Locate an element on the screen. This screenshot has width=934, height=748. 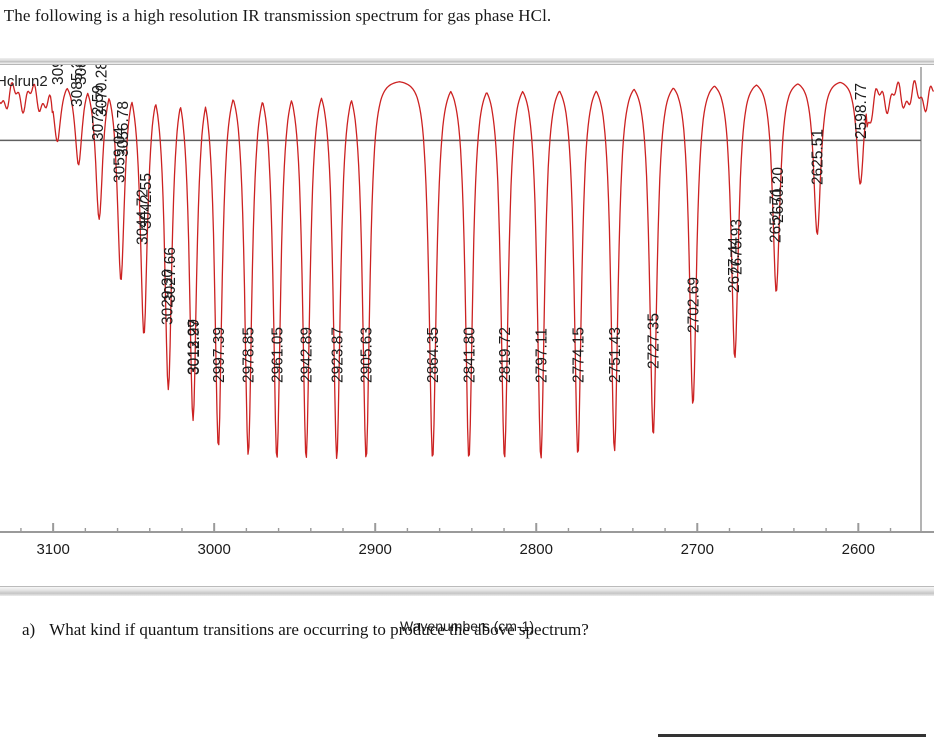
peak-label: 3044.72 is located at coordinates (143, 217).